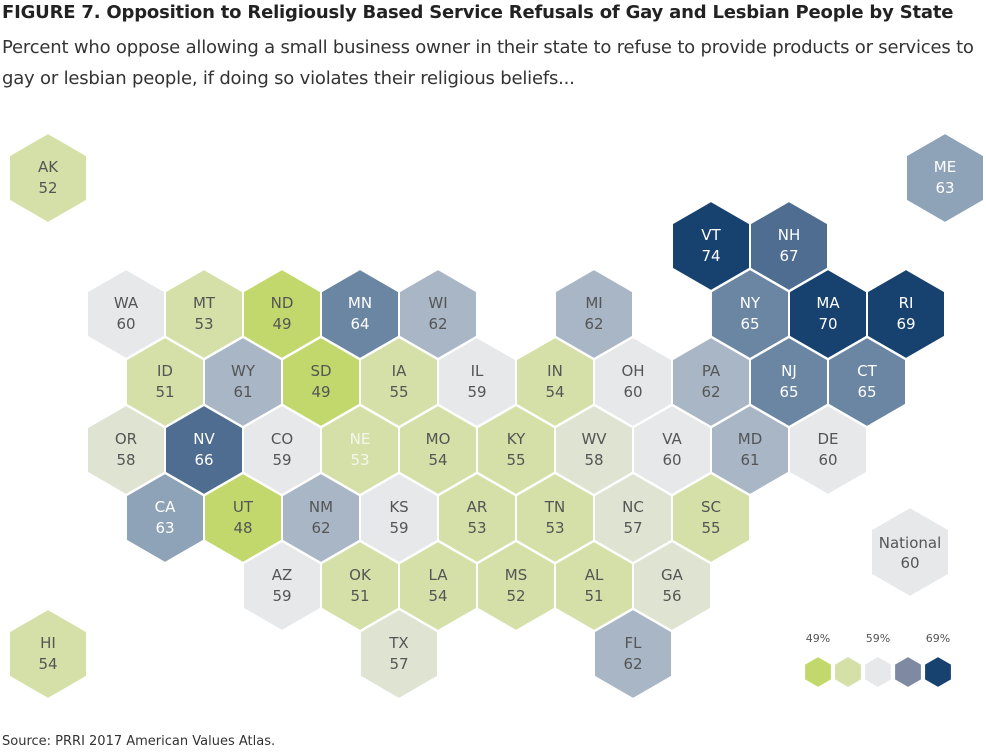  Describe the element at coordinates (477, 507) in the screenshot. I see `state-label: AR` at that location.